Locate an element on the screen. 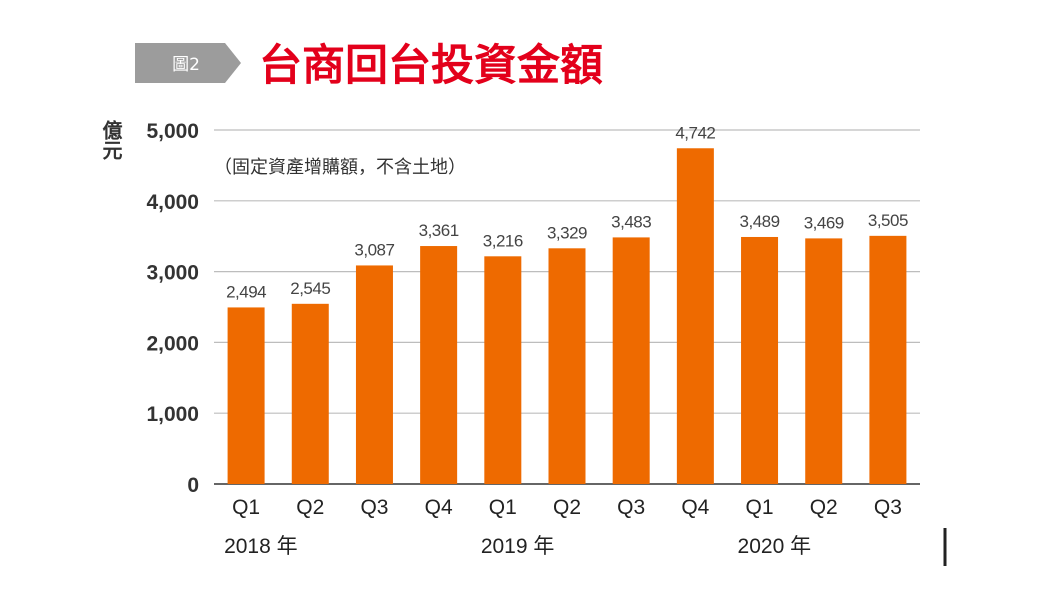  bar-value-label: 3,489 is located at coordinates (760, 221).